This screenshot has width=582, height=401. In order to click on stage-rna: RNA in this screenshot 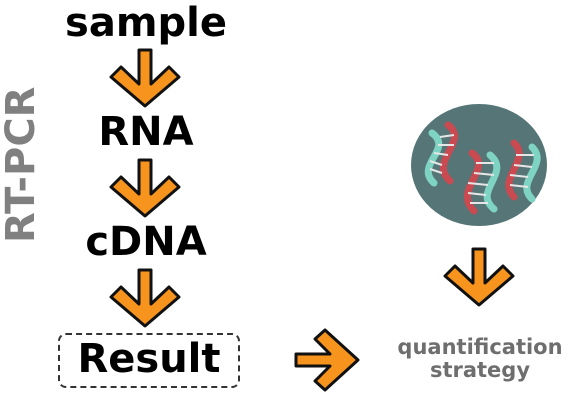, I will do `click(146, 132)`.